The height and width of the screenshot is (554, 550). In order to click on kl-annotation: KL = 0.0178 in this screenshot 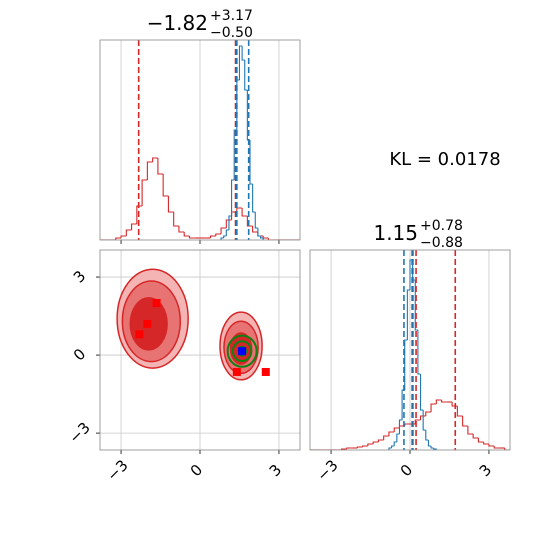, I will do `click(444, 159)`.